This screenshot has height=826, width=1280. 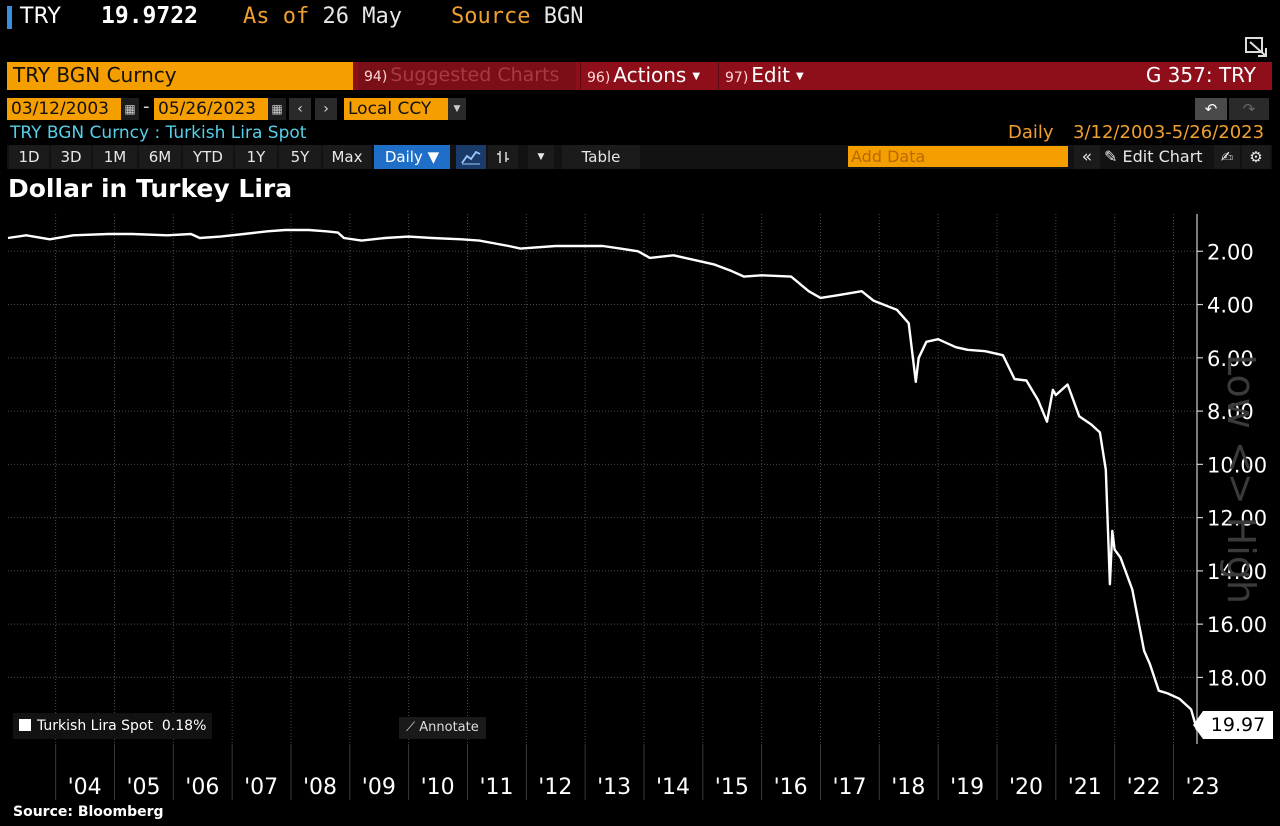 I want to click on edit-number: 97), so click(x=737, y=78).